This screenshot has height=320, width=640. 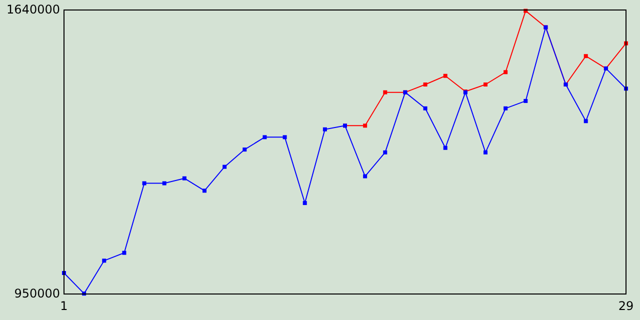 What do you see at coordinates (33, 9) in the screenshot?
I see `y-tick-label: 1640000` at bounding box center [33, 9].